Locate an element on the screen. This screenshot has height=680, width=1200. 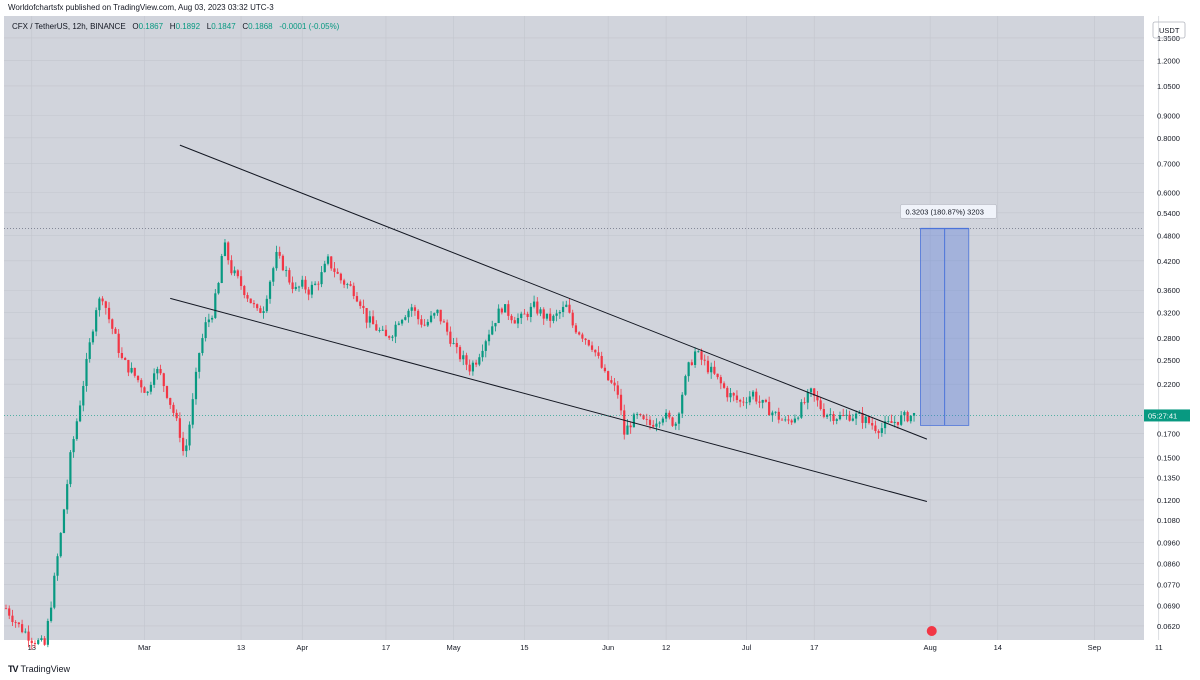
y-tick-label: 0.4200 is located at coordinates (1168, 261).